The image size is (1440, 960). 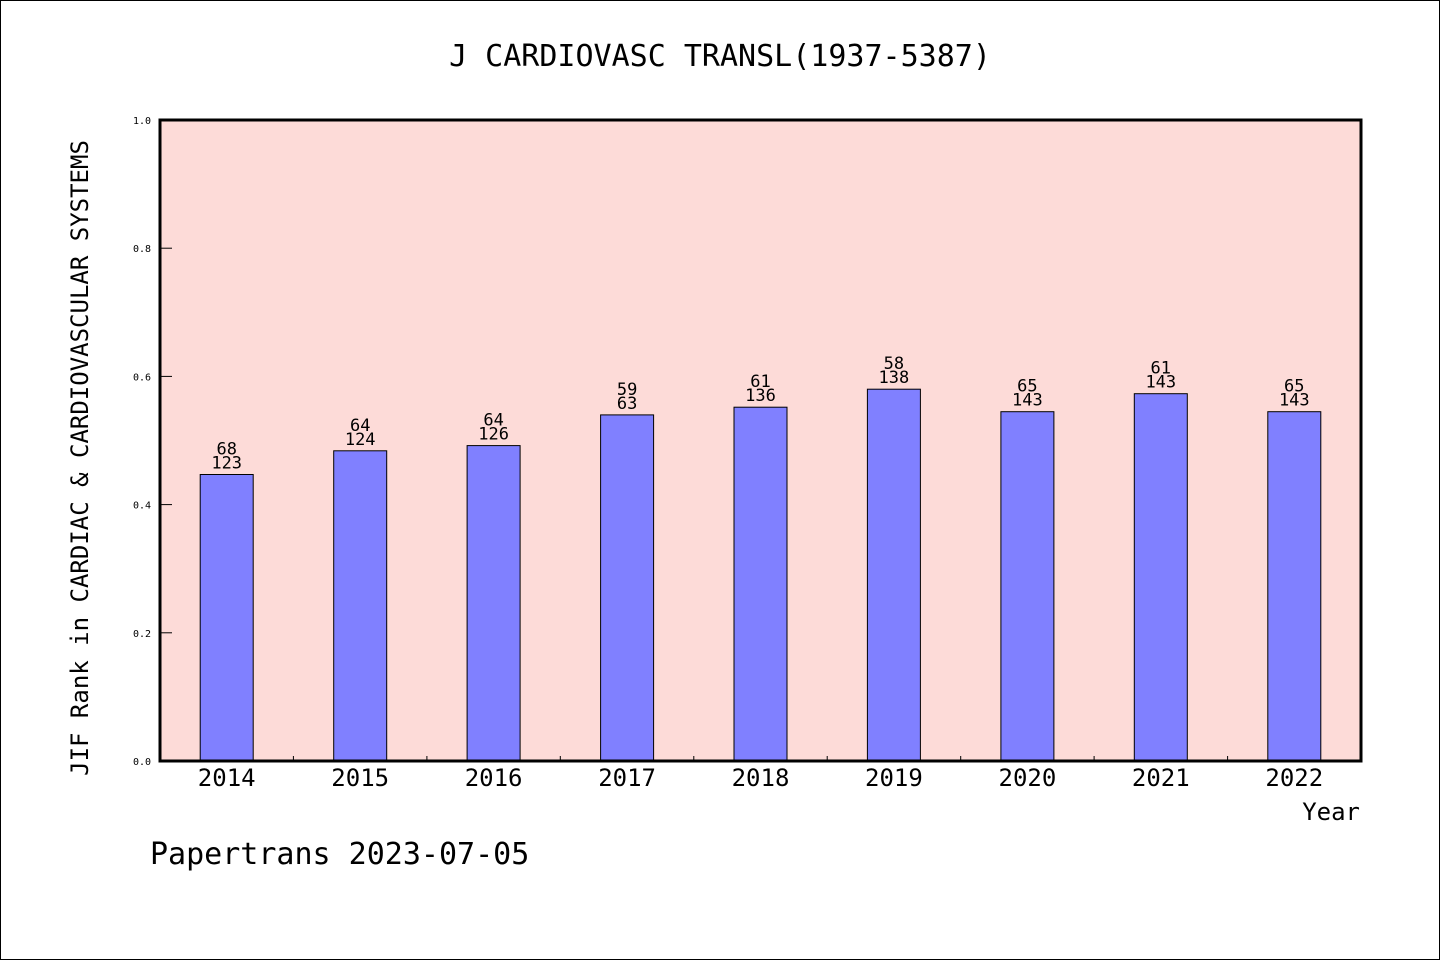 I want to click on bar-2017, so click(x=627, y=588).